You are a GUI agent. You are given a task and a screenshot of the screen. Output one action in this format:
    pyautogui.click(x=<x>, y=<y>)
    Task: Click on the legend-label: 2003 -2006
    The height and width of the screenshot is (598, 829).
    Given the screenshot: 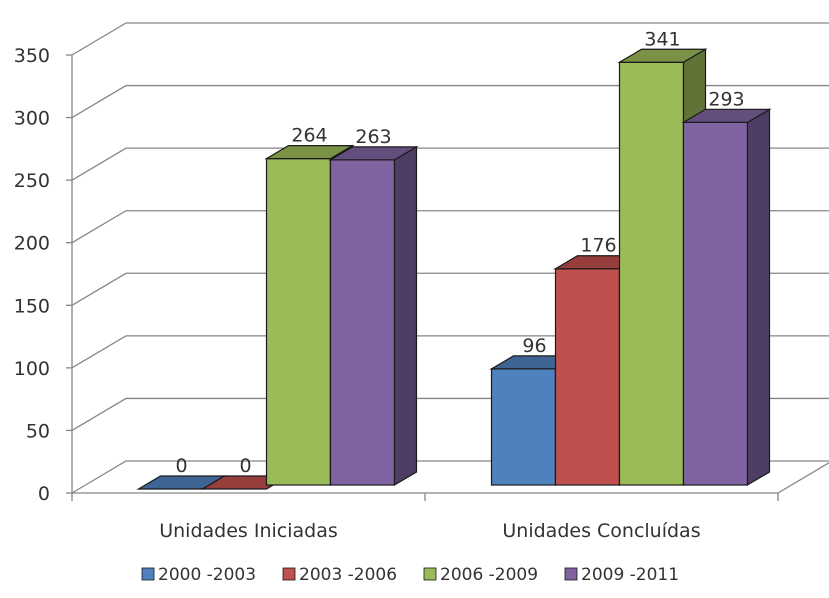 What is the action you would take?
    pyautogui.click(x=348, y=575)
    